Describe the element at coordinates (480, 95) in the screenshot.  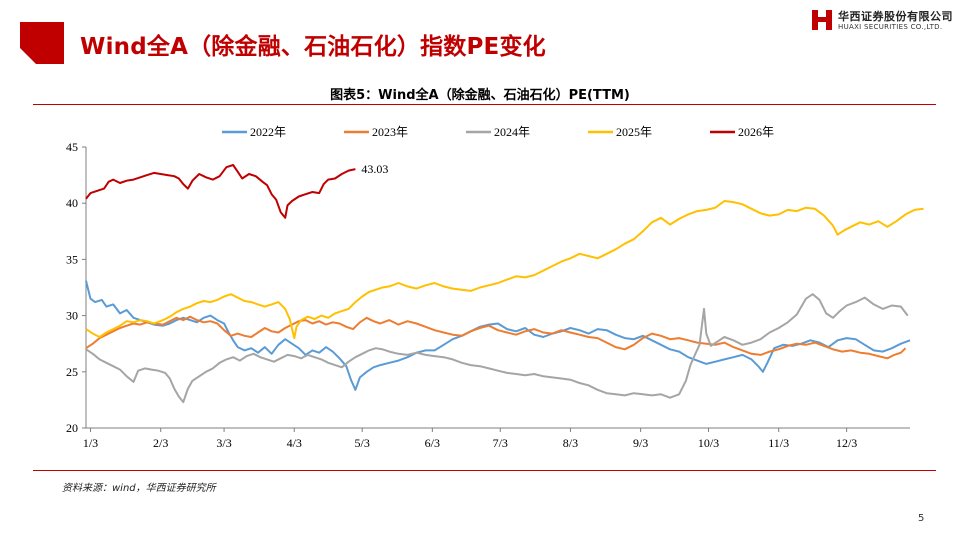
I see `chart-title: 图表5：Wind全A（除金融、石油石化）PE(TTM)` at that location.